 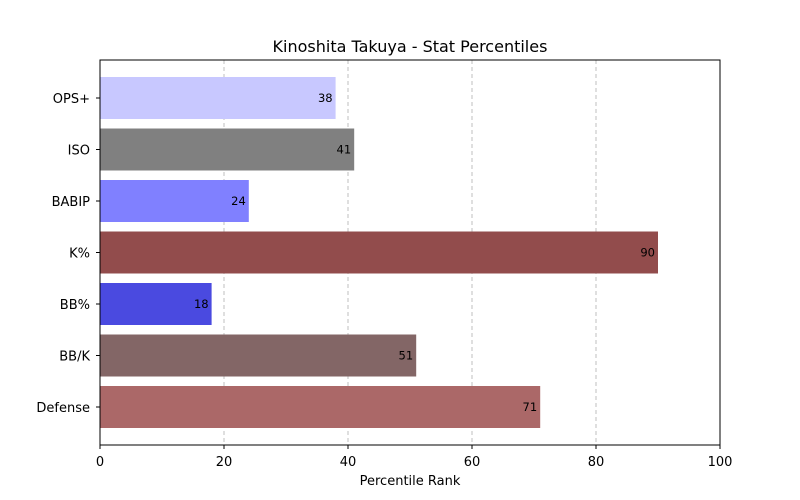 What do you see at coordinates (74, 357) in the screenshot?
I see `y-tick-label: BB/K` at bounding box center [74, 357].